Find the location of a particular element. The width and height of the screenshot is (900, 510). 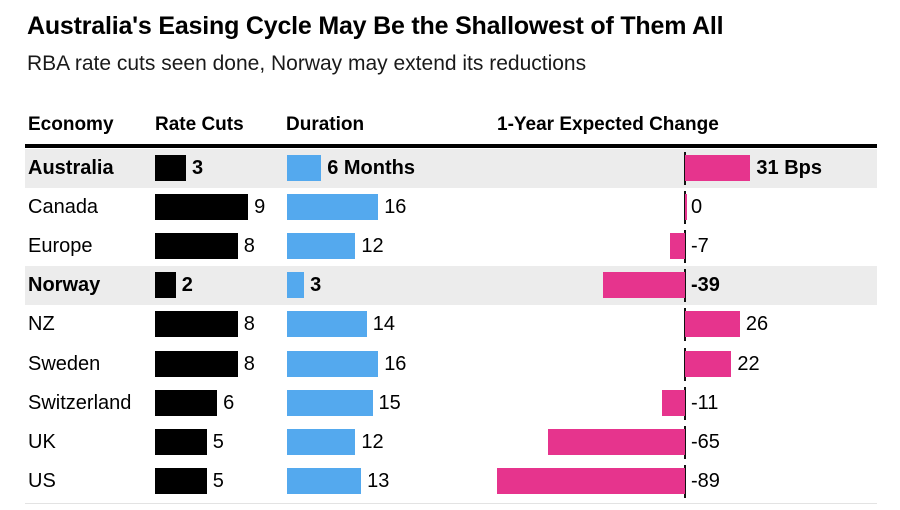

table-row: Australia 3 6 Months 31 Bps is located at coordinates (450, 168).